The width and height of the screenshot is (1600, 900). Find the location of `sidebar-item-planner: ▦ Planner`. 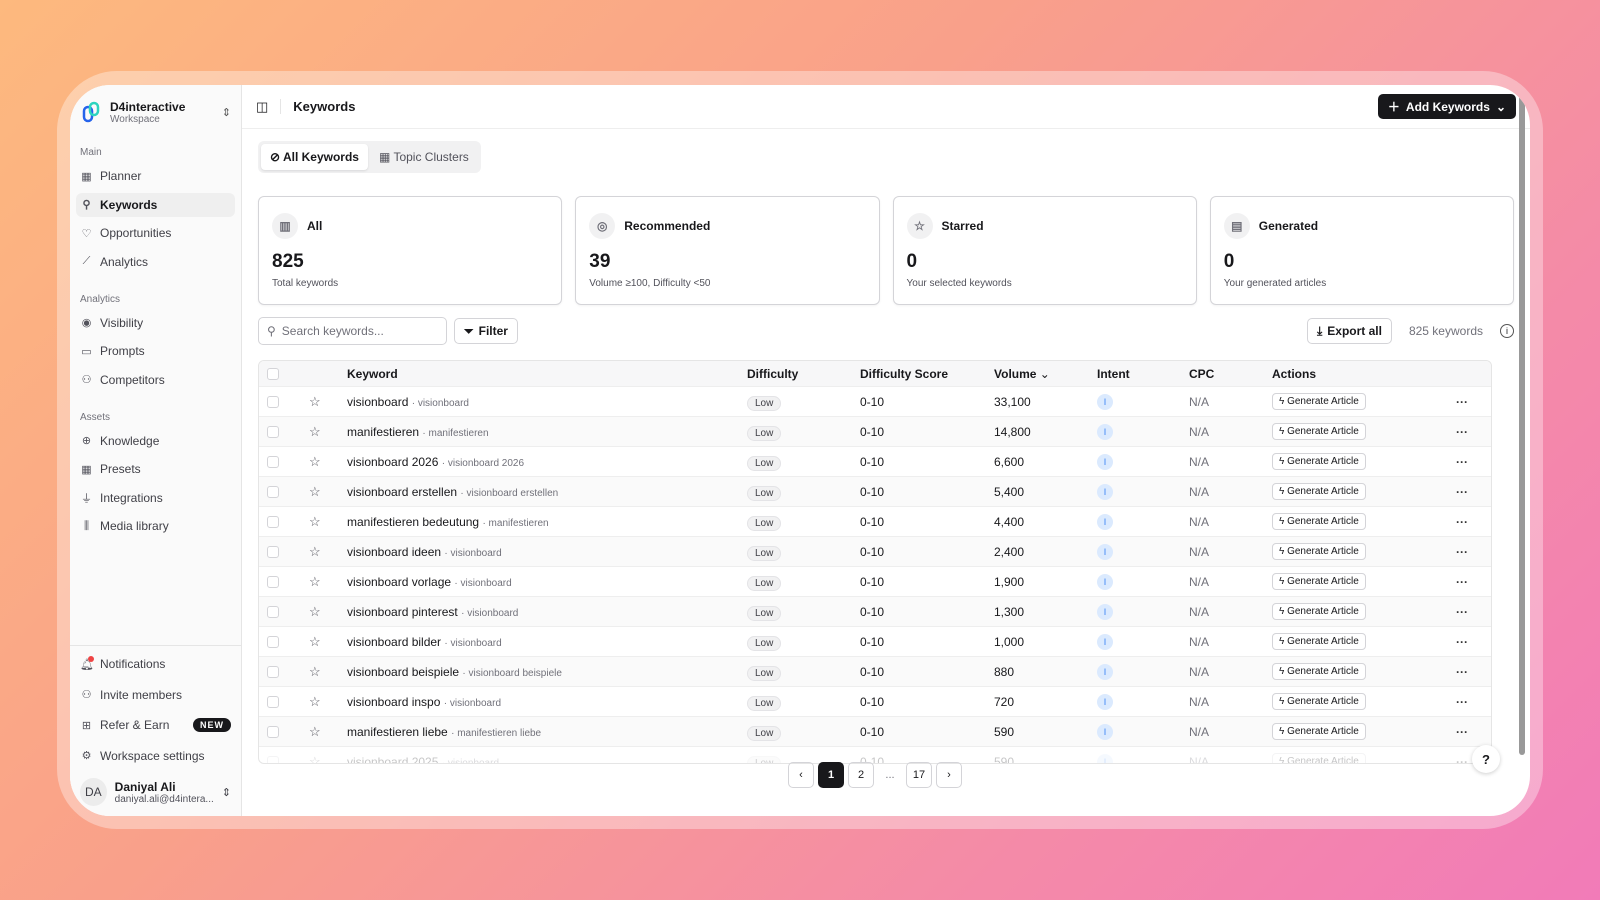

sidebar-item-planner: ▦ Planner is located at coordinates (155, 176).